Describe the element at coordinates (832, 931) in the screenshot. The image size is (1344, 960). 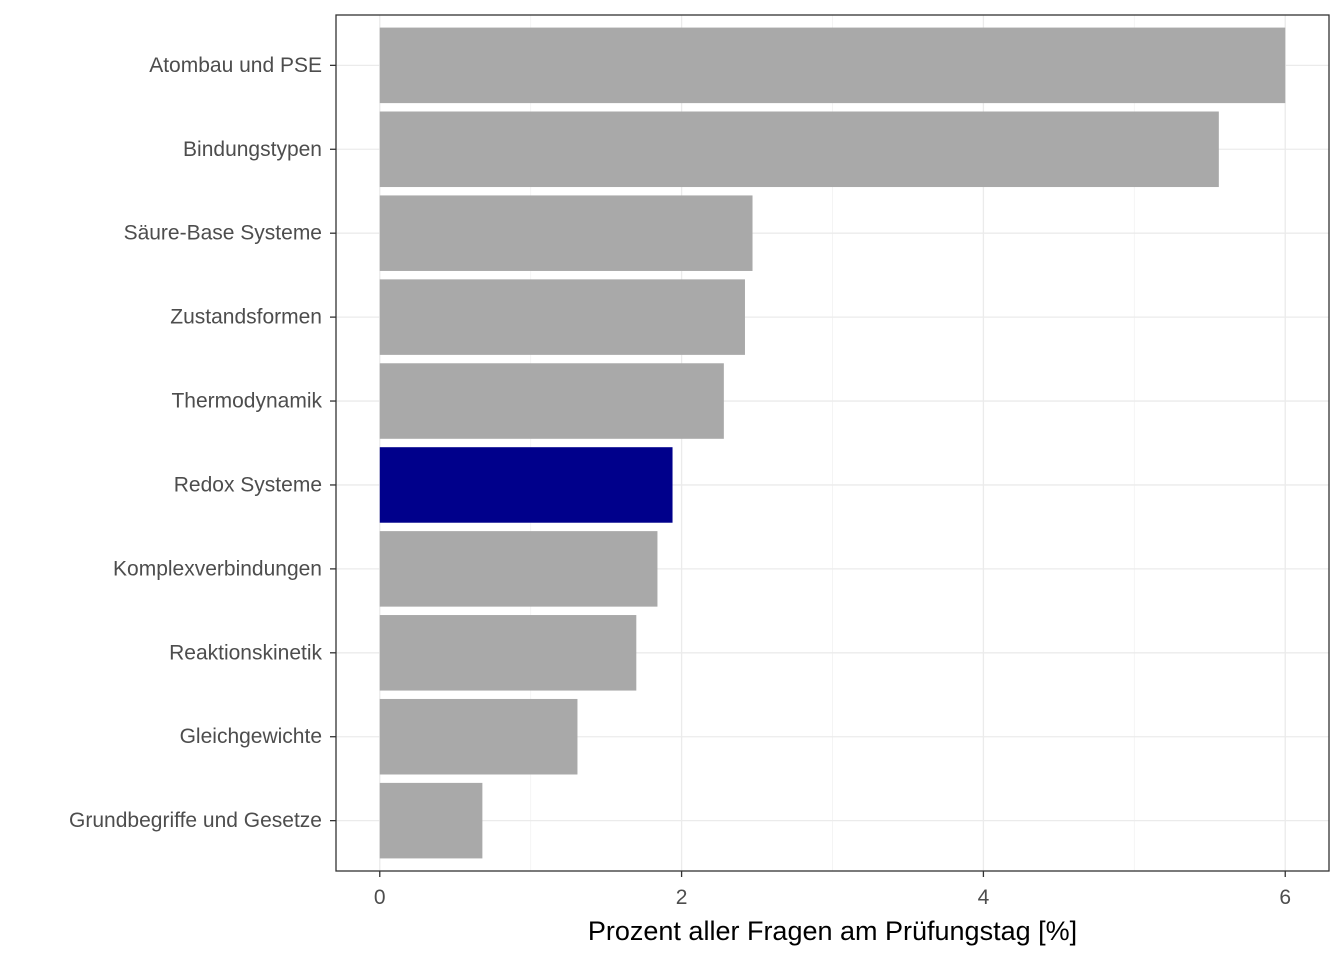
I see `x-axis-title: Prozent aller Fragen am Prüfungstag [%]` at that location.